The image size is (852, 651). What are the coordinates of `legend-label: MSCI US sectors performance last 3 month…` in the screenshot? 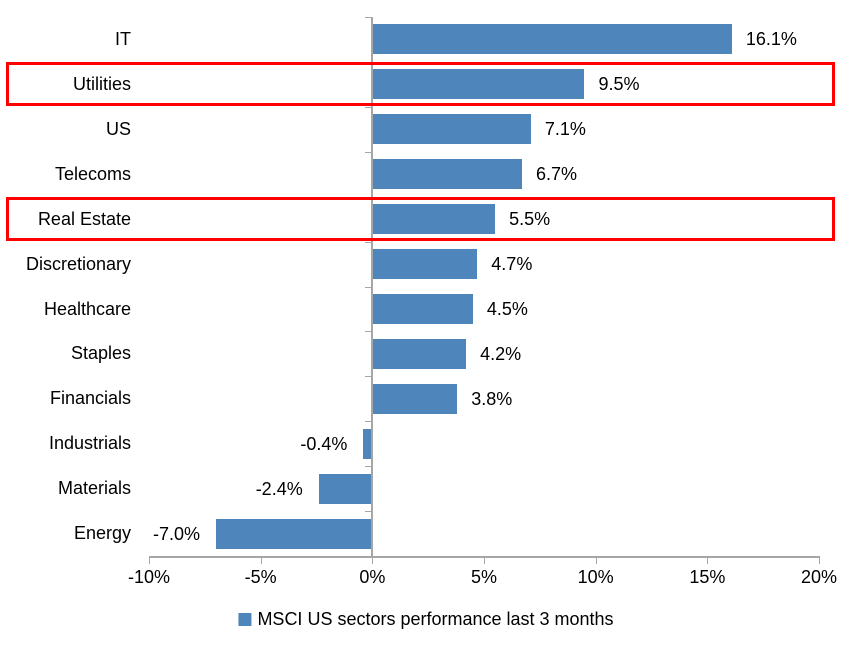 It's located at (435, 619).